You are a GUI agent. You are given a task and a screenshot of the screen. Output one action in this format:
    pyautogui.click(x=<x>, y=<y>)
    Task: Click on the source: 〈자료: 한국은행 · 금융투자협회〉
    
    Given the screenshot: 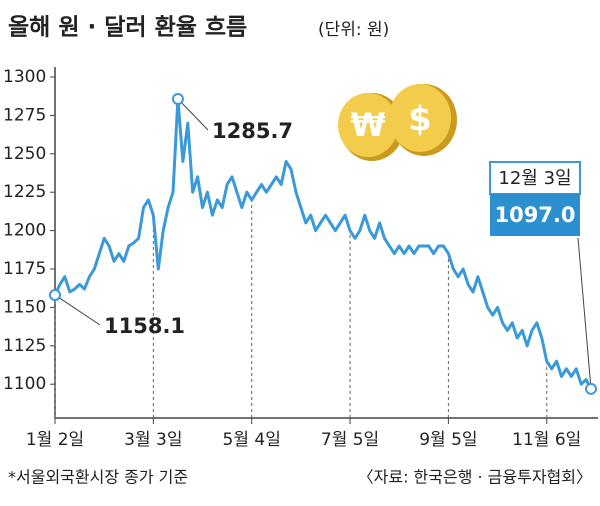 What is the action you would take?
    pyautogui.click(x=475, y=477)
    